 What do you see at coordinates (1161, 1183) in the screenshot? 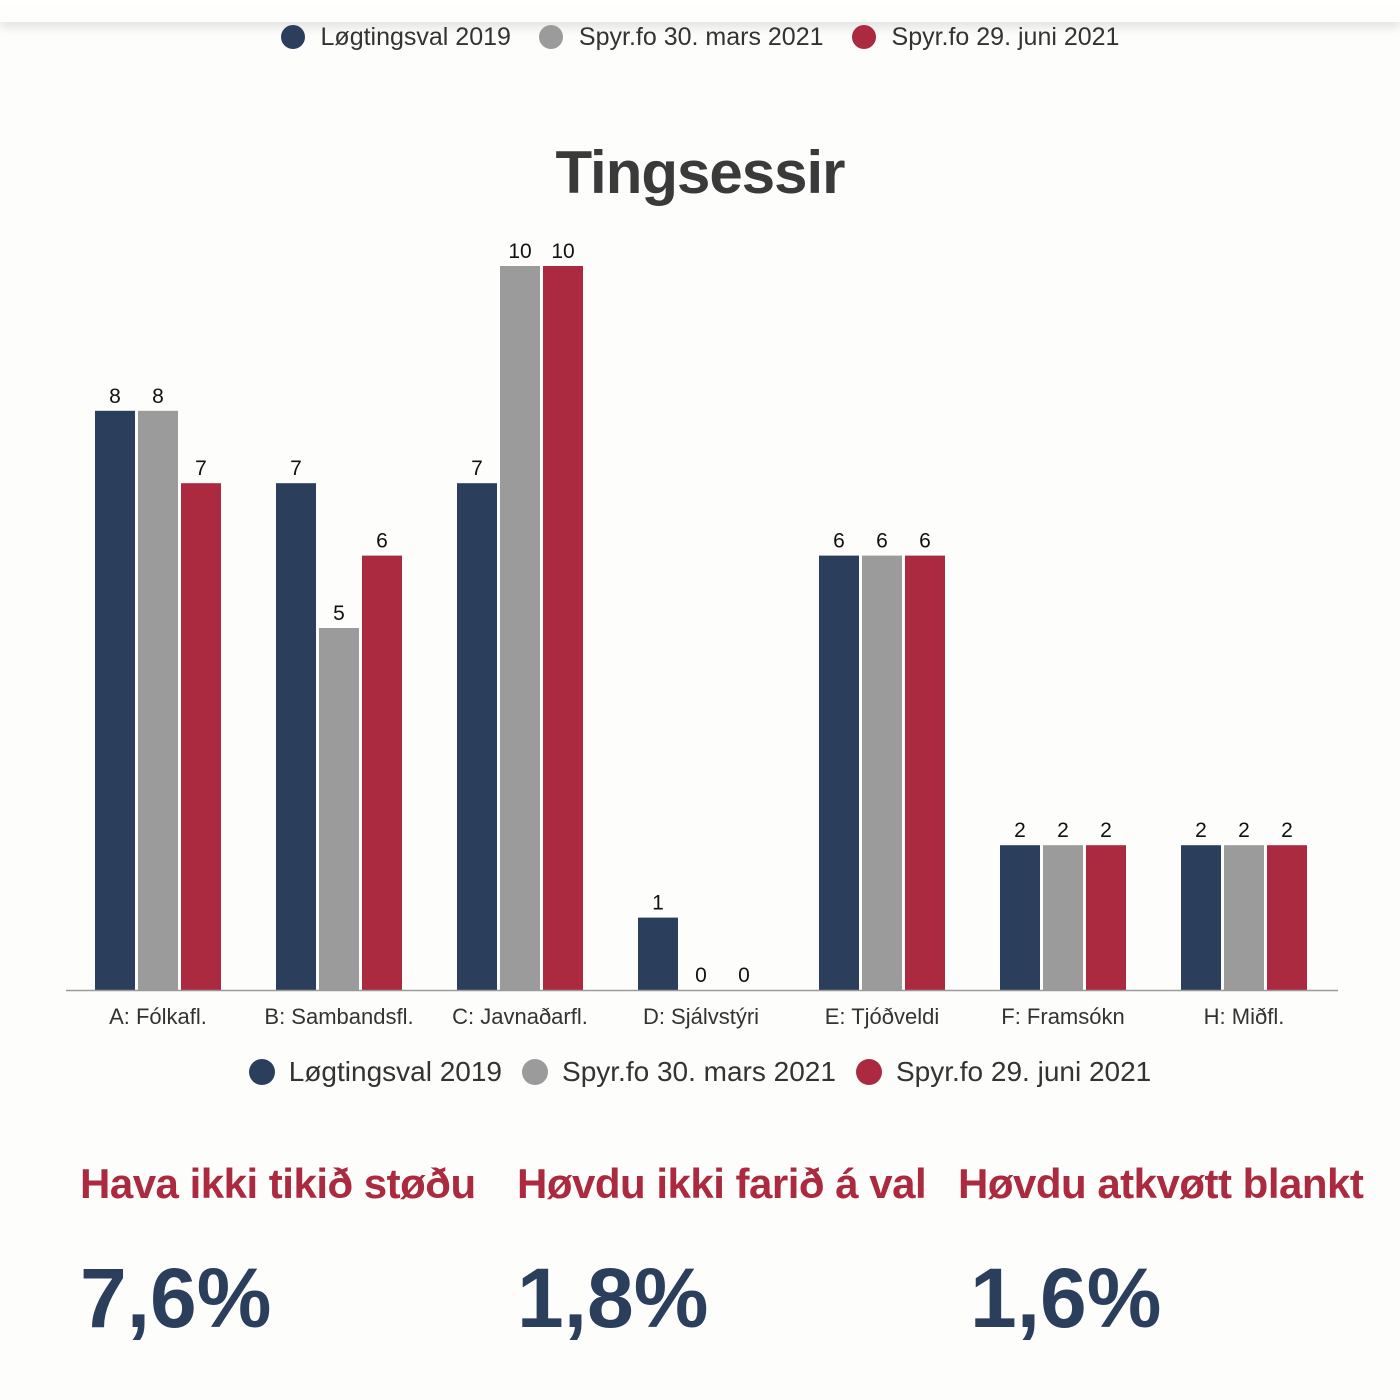
I see `stat-label: Høvdu atkvøtt blankt` at bounding box center [1161, 1183].